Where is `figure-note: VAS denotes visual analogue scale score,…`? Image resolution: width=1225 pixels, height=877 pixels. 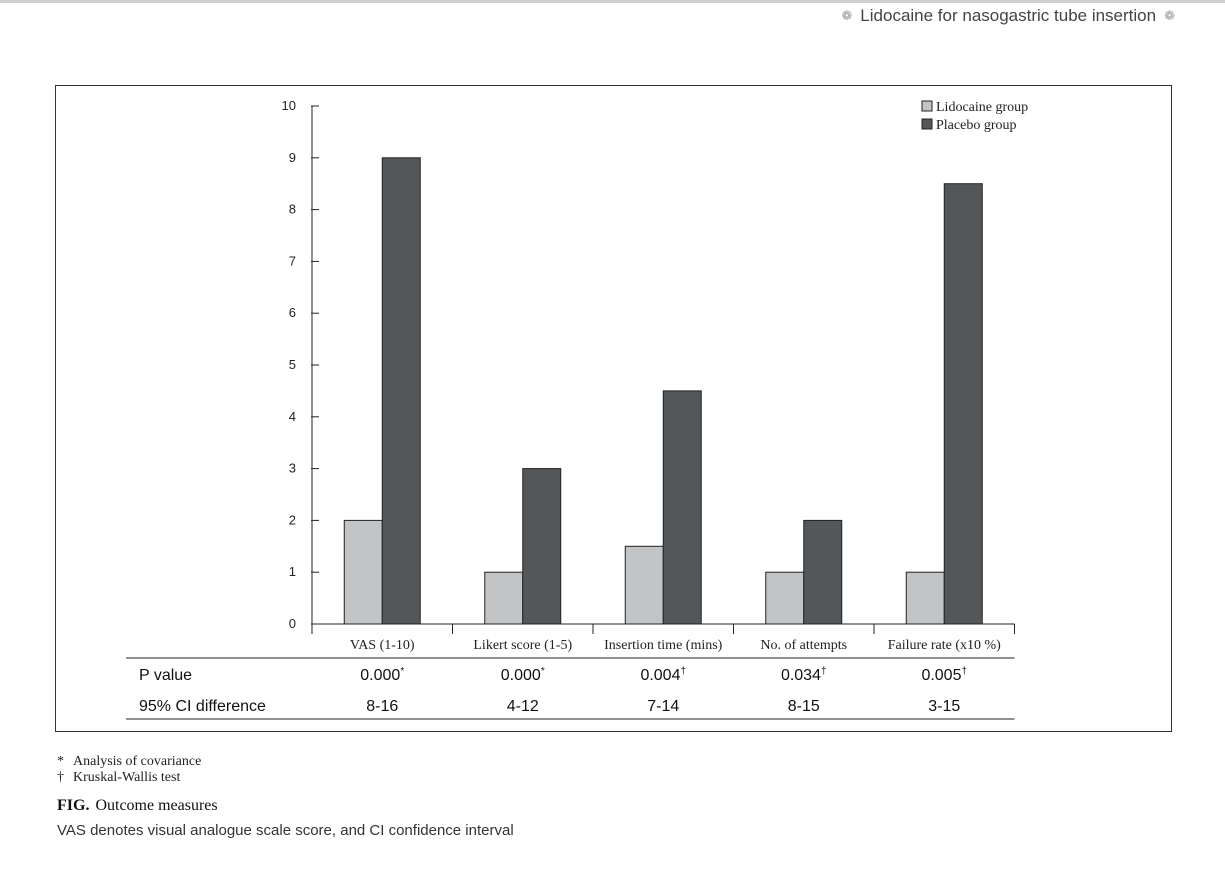 figure-note: VAS denotes visual analogue scale score,… is located at coordinates (285, 830).